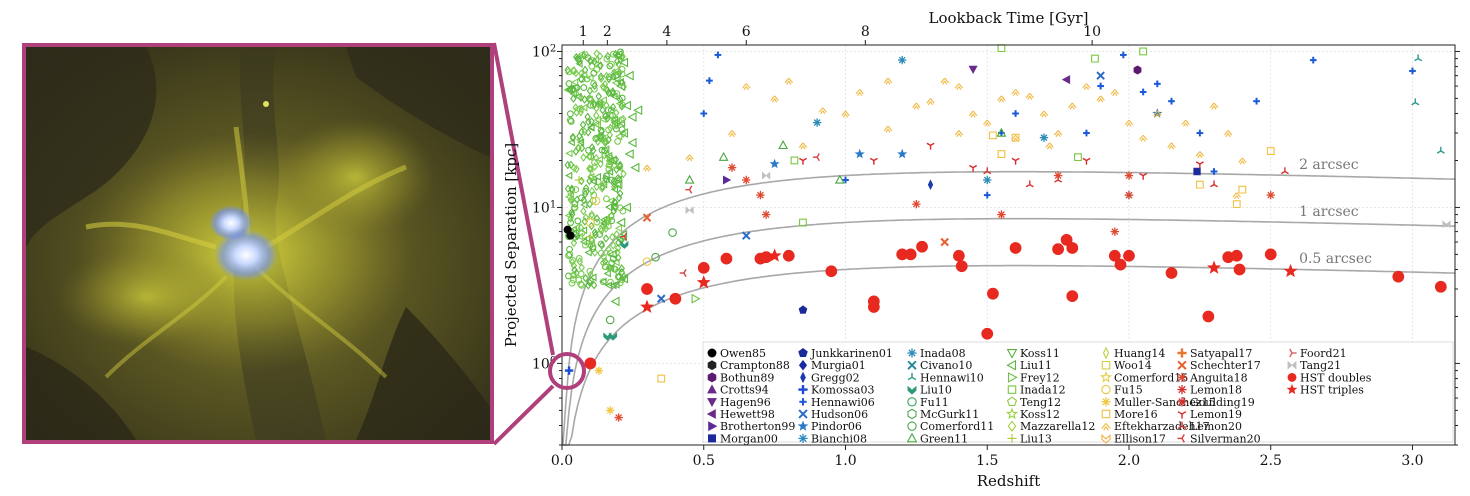 The width and height of the screenshot is (1470, 496). What do you see at coordinates (1106, 414) in the screenshot?
I see `legend-marker-more16` at bounding box center [1106, 414].